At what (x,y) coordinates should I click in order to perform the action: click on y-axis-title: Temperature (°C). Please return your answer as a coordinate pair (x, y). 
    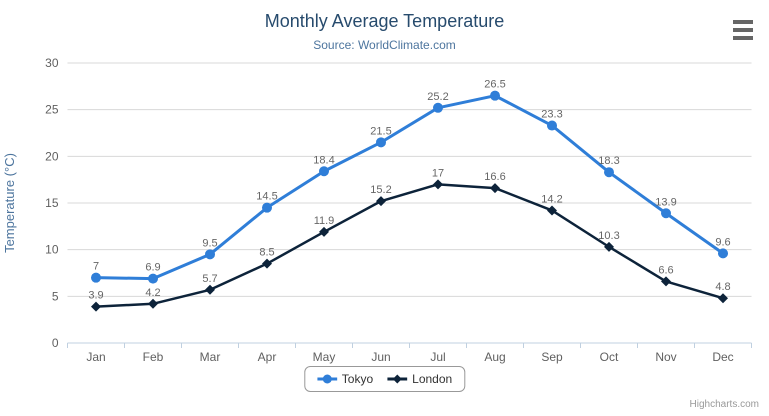
    Looking at the image, I should click on (9, 203).